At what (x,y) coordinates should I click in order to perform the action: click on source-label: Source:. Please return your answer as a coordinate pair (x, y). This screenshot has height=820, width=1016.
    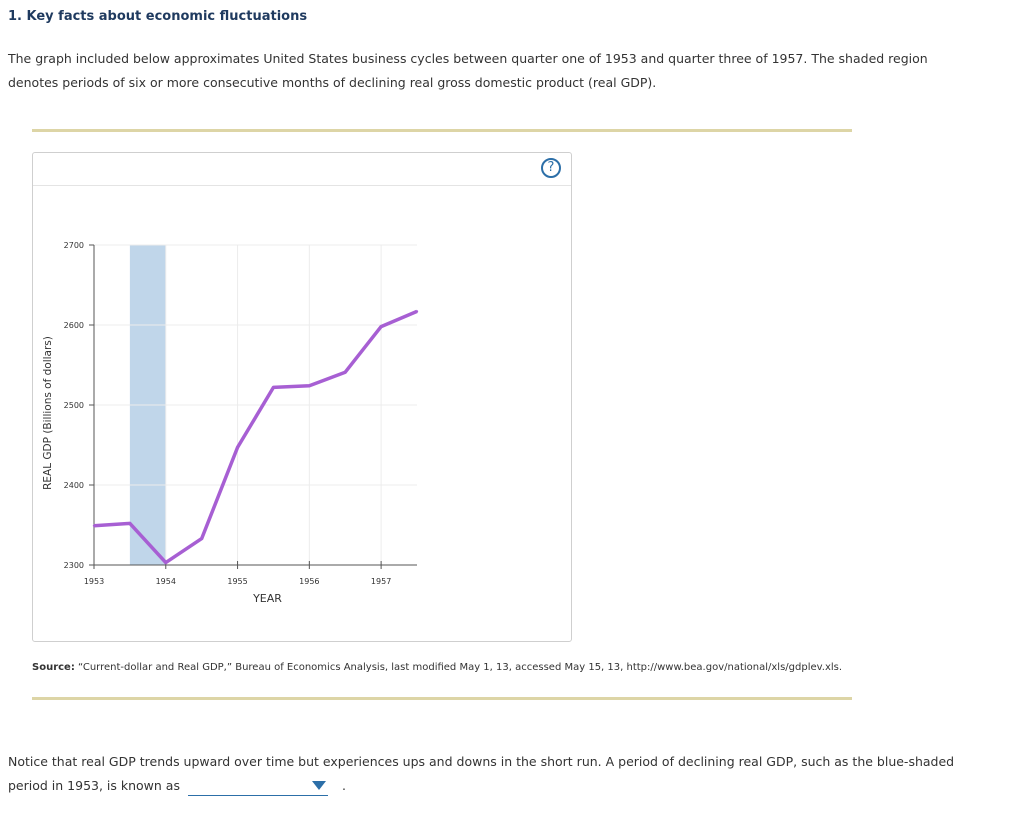
    Looking at the image, I should click on (53, 667).